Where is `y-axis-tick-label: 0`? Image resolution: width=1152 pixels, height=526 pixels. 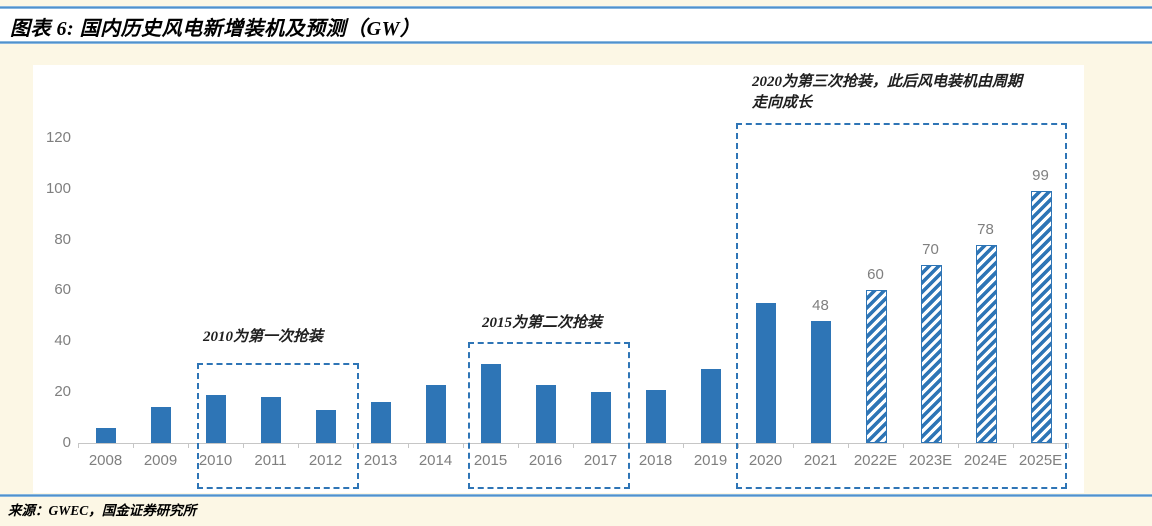 y-axis-tick-label: 0 is located at coordinates (66, 442).